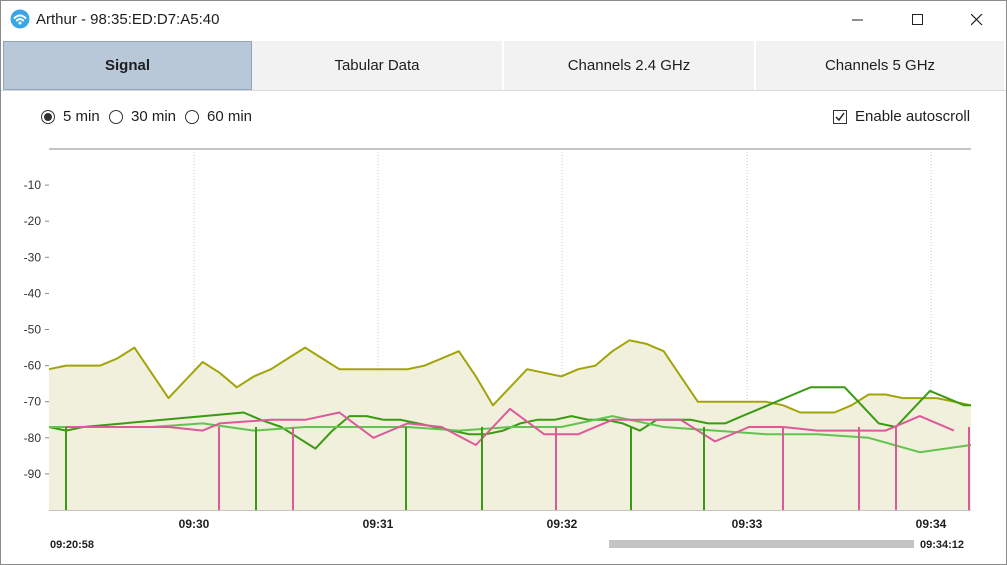  What do you see at coordinates (33, 185) in the screenshot?
I see `y-tick-label: -10` at bounding box center [33, 185].